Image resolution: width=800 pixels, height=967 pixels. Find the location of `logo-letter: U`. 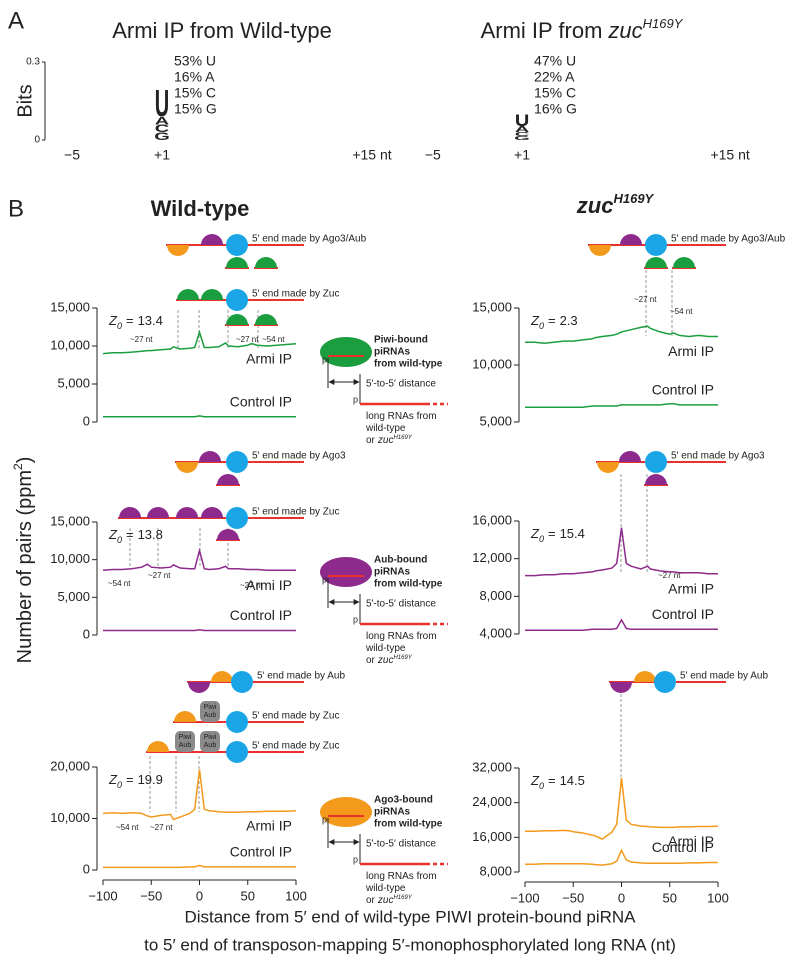

logo-letter: U is located at coordinates (162, 104).